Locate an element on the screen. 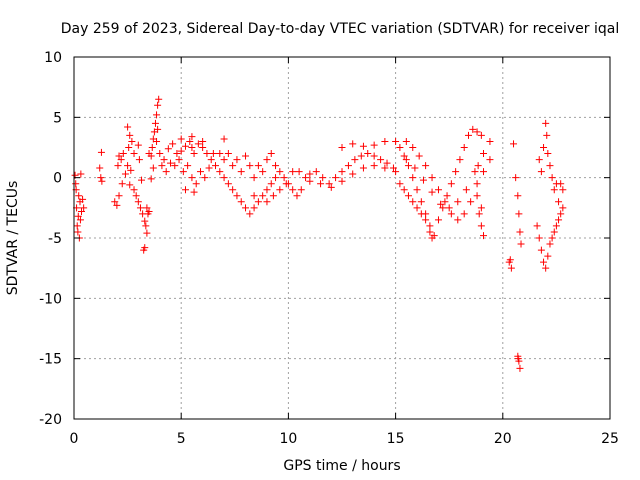 This screenshot has width=640, height=480. x-tick-label: 15 is located at coordinates (396, 439).